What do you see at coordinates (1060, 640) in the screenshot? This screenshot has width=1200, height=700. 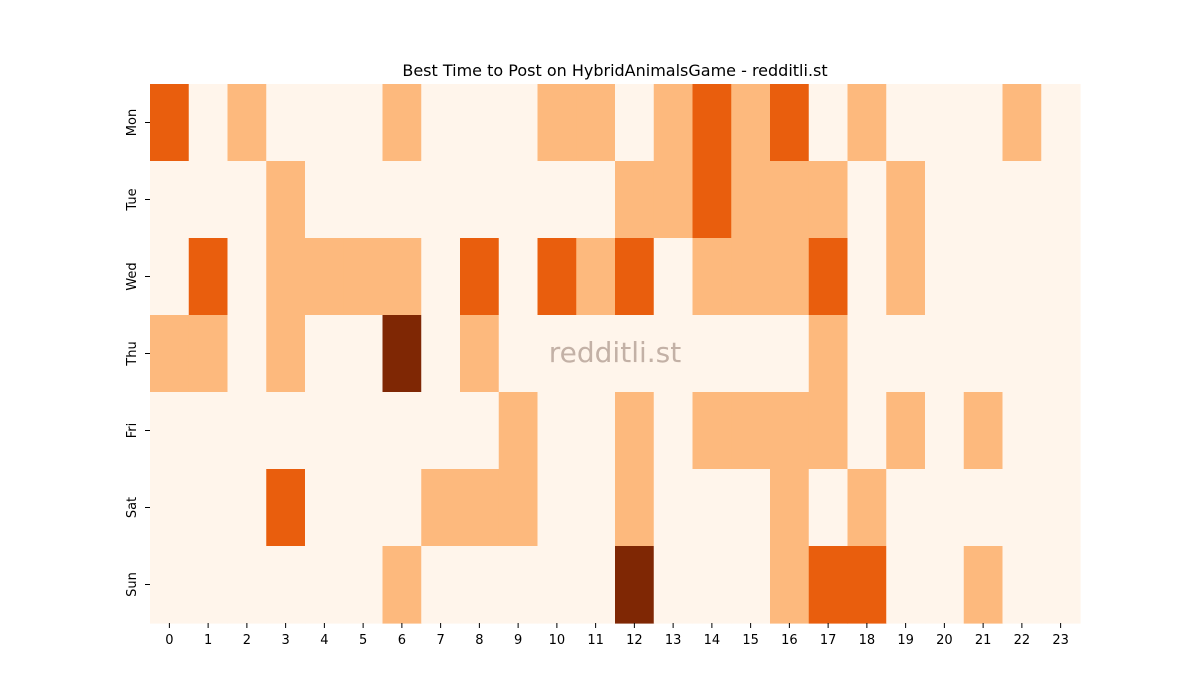 I see `x-tick-label: 23` at bounding box center [1060, 640].